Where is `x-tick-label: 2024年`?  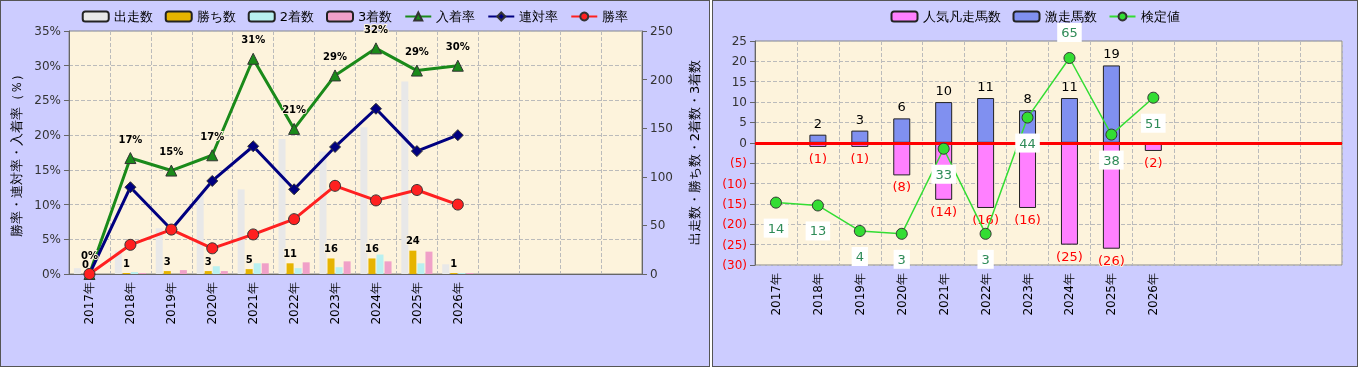 x-tick-label: 2024年 is located at coordinates (1069, 294).